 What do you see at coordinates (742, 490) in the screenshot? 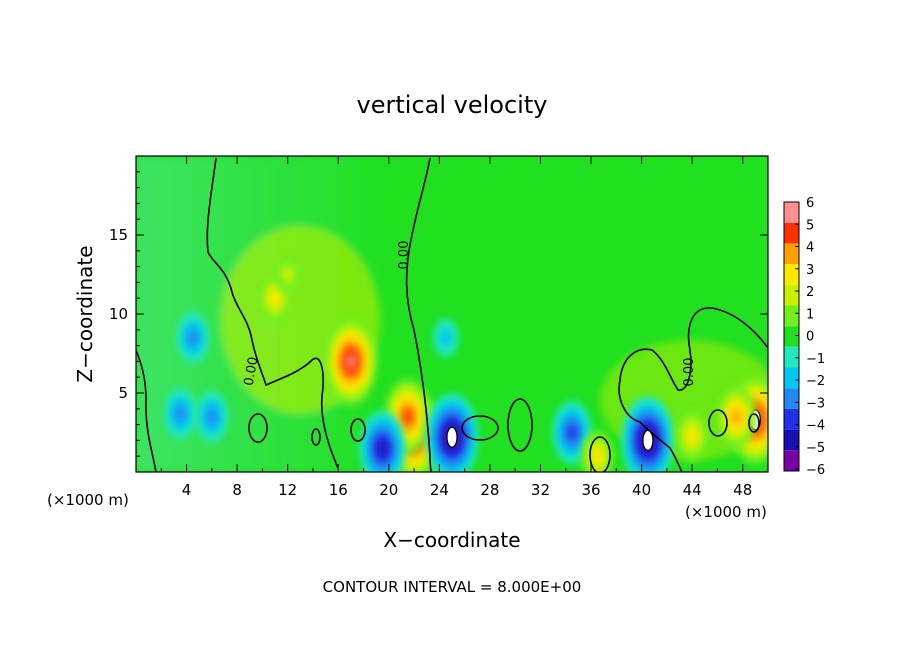
I see `x-tick-label-48: 48` at bounding box center [742, 490].